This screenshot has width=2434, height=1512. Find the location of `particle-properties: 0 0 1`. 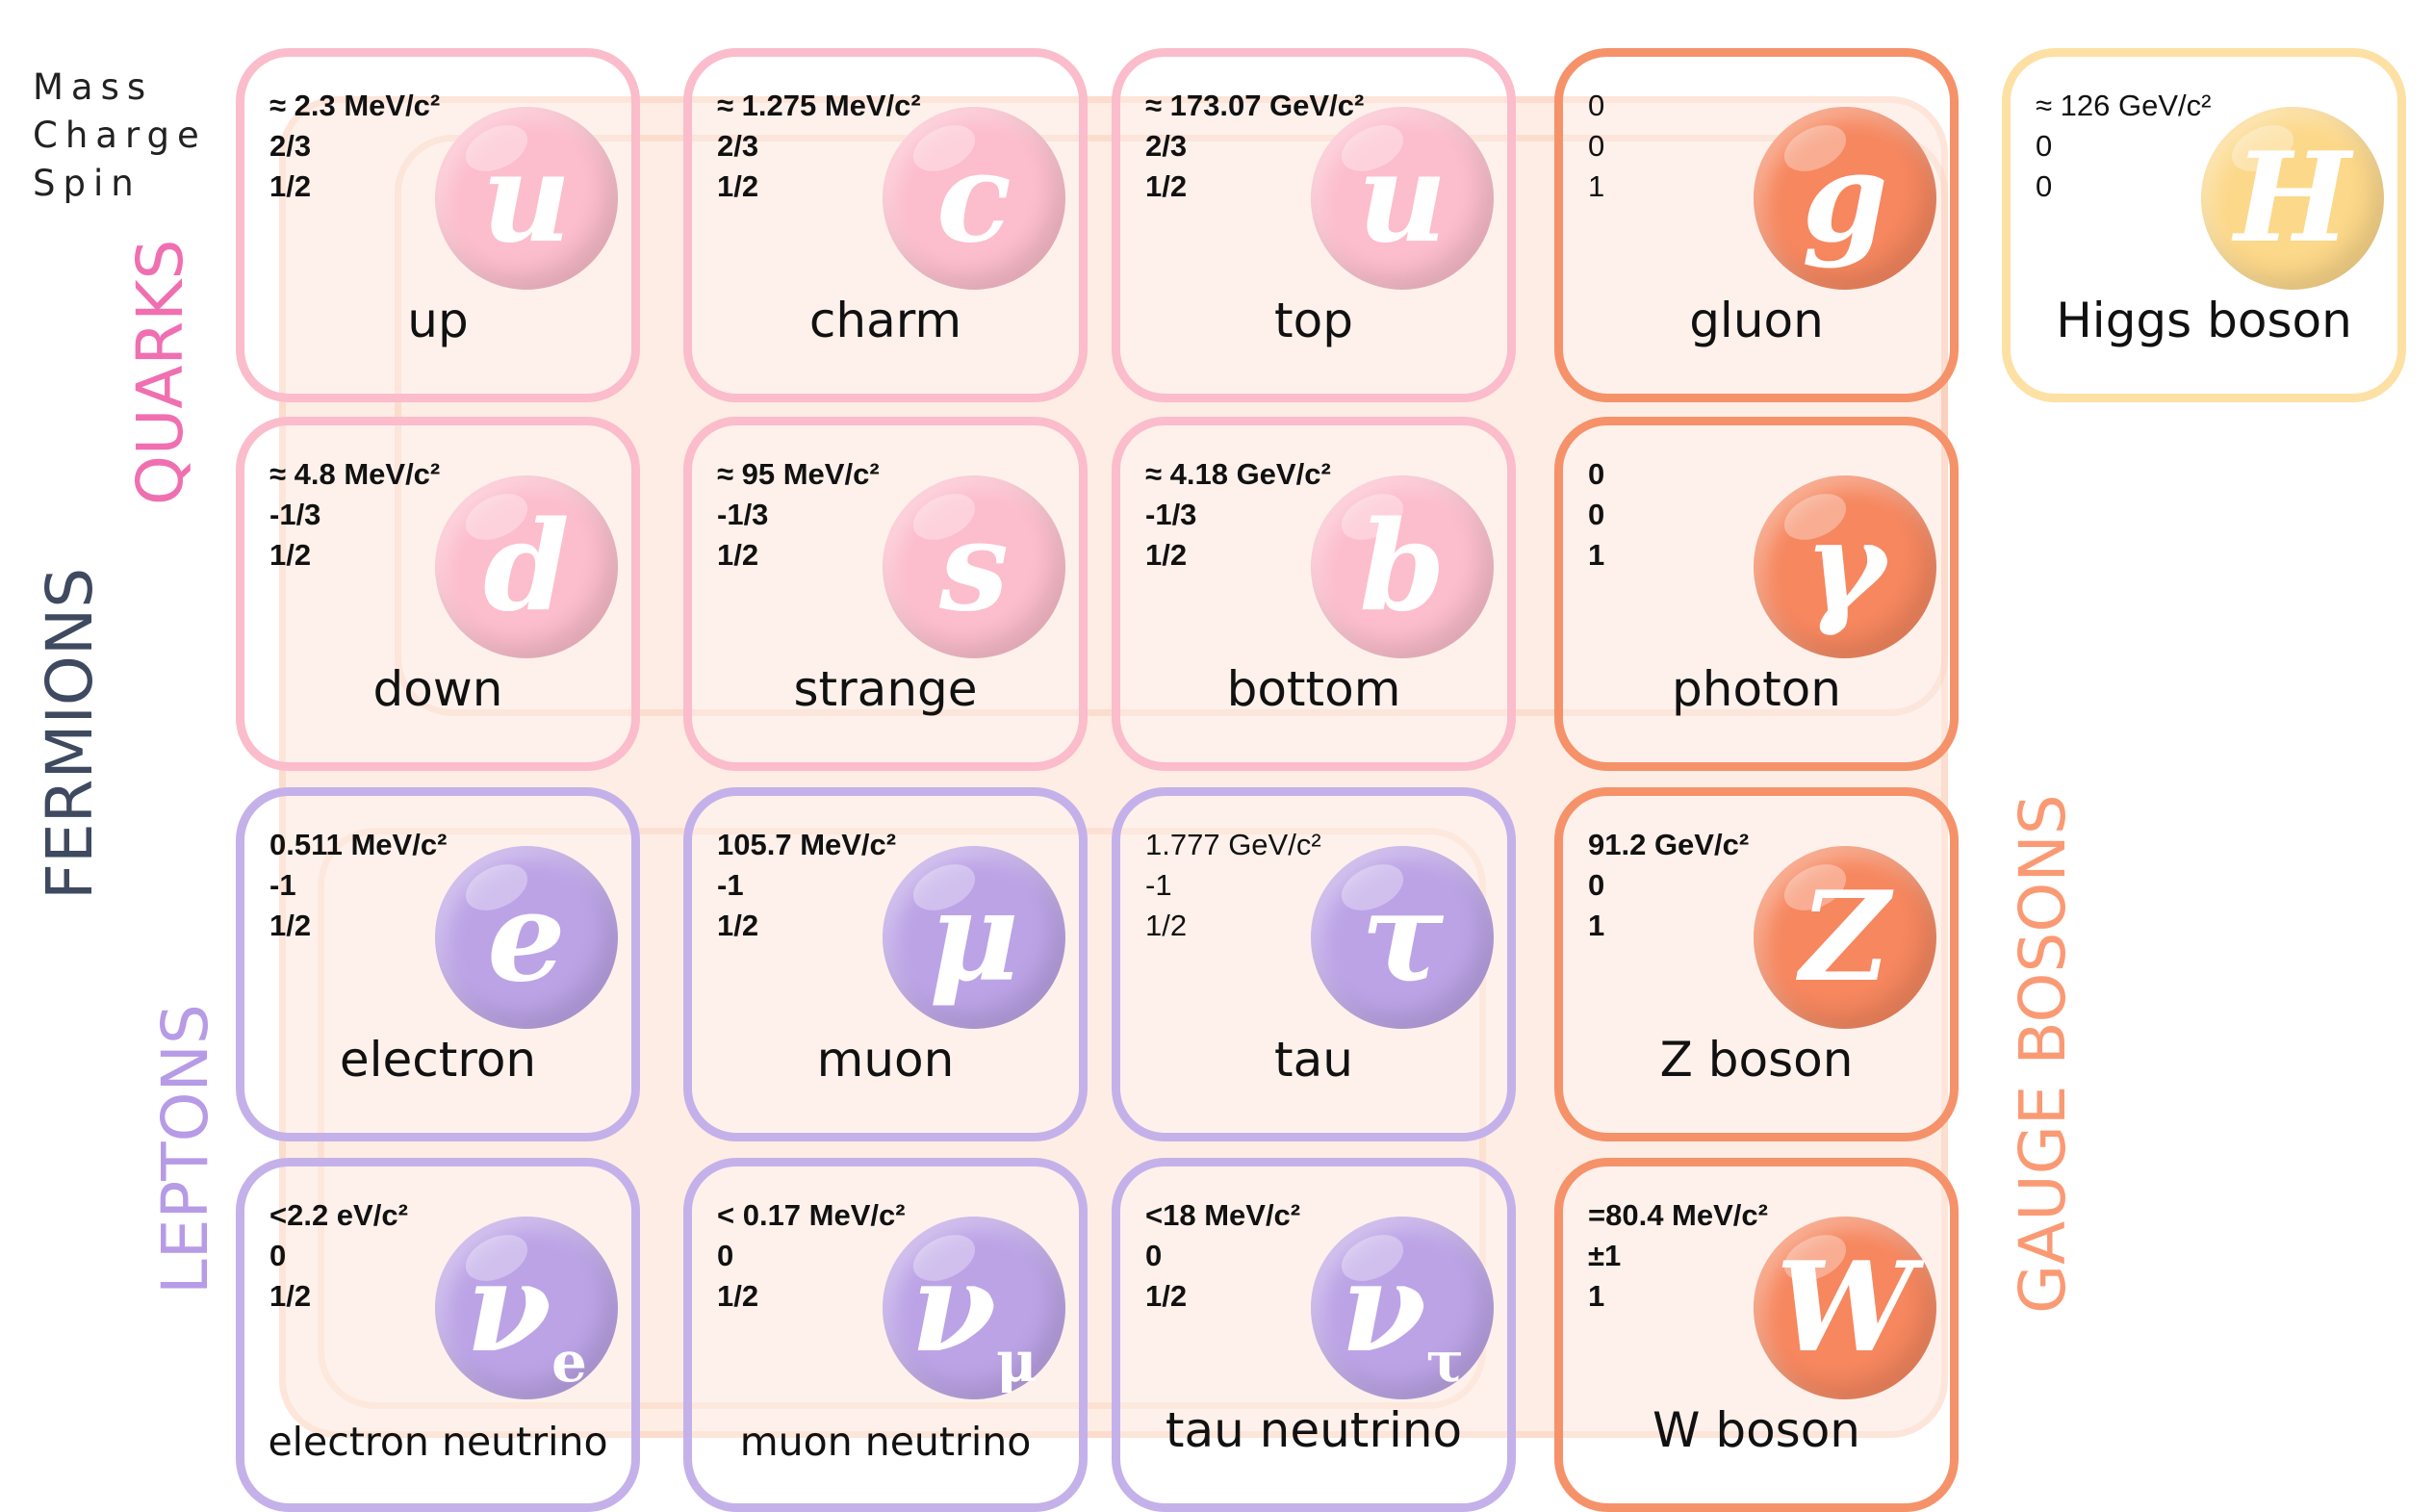

particle-properties: 0 0 1 is located at coordinates (1596, 515).